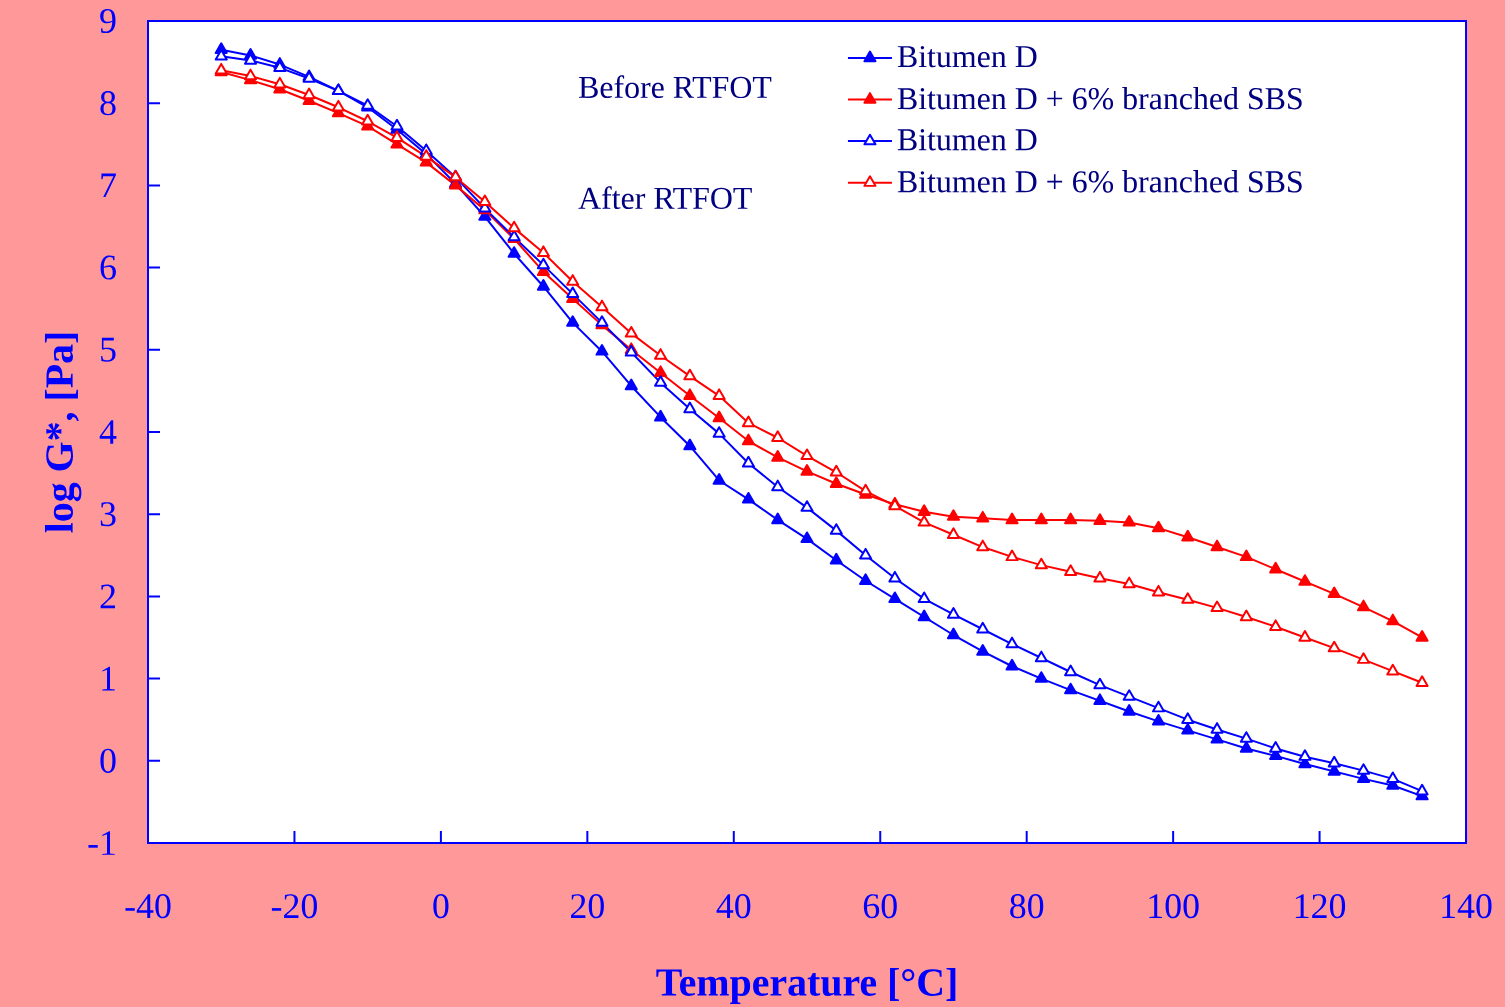 The width and height of the screenshot is (1505, 1007). Describe the element at coordinates (1467, 906) in the screenshot. I see `x-tick-label: 140` at that location.